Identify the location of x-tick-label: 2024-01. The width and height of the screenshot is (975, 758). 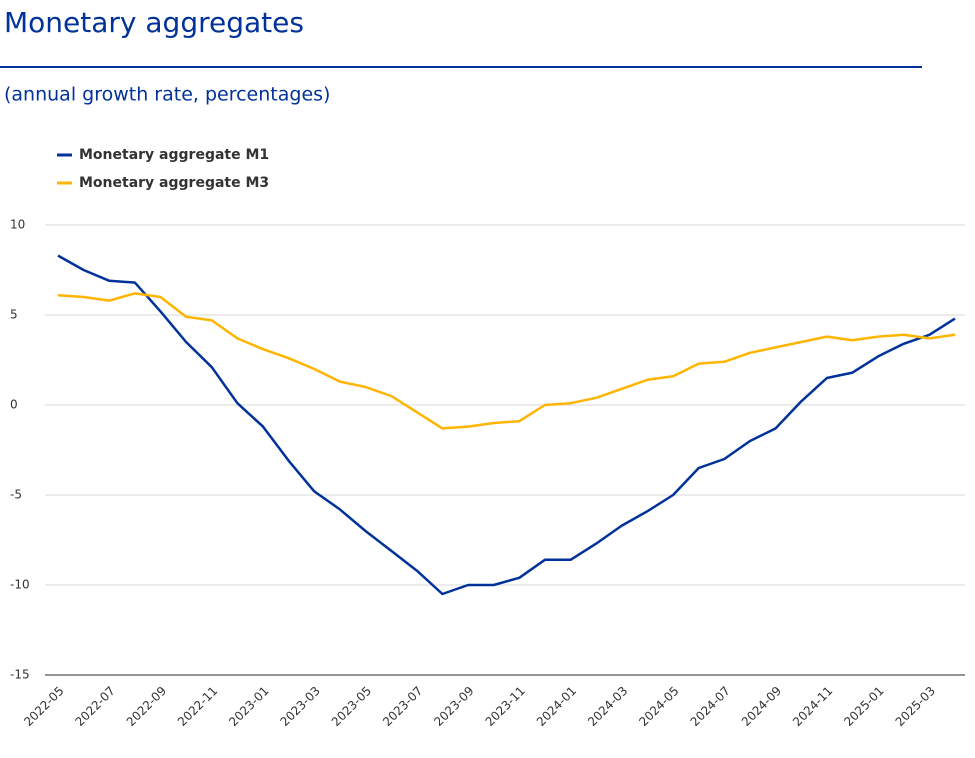
(556, 706).